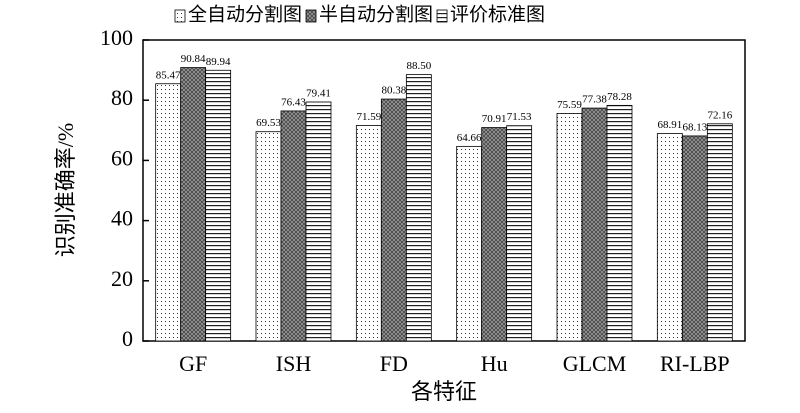 The width and height of the screenshot is (800, 413). I want to click on y-axis-label: 识别准确率/%, so click(65, 190).